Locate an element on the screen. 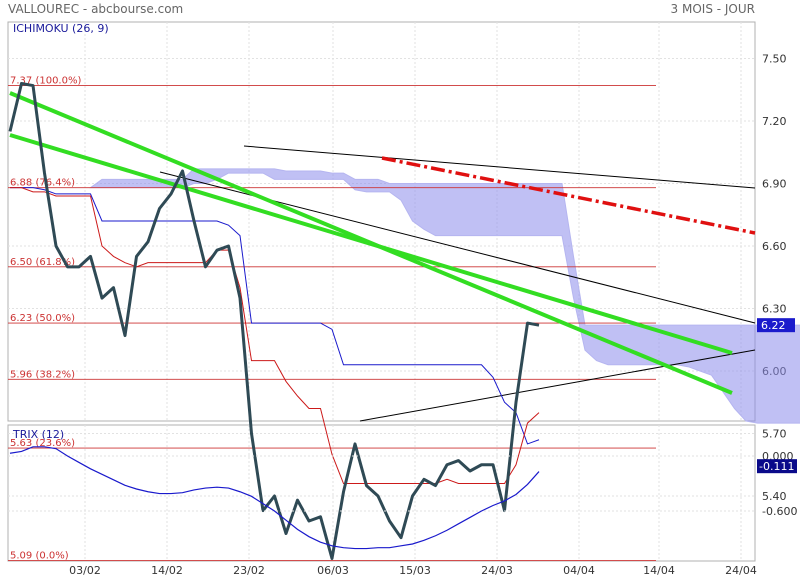 The image size is (800, 580). x-tick-label: 14/04 is located at coordinates (659, 570).